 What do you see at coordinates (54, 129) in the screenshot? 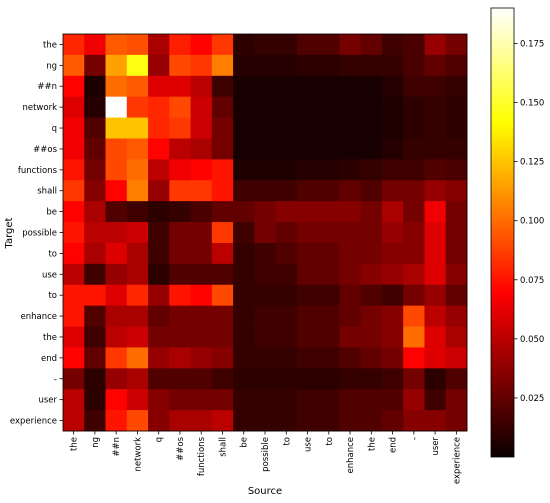
I see `y-tick-label: q` at bounding box center [54, 129].